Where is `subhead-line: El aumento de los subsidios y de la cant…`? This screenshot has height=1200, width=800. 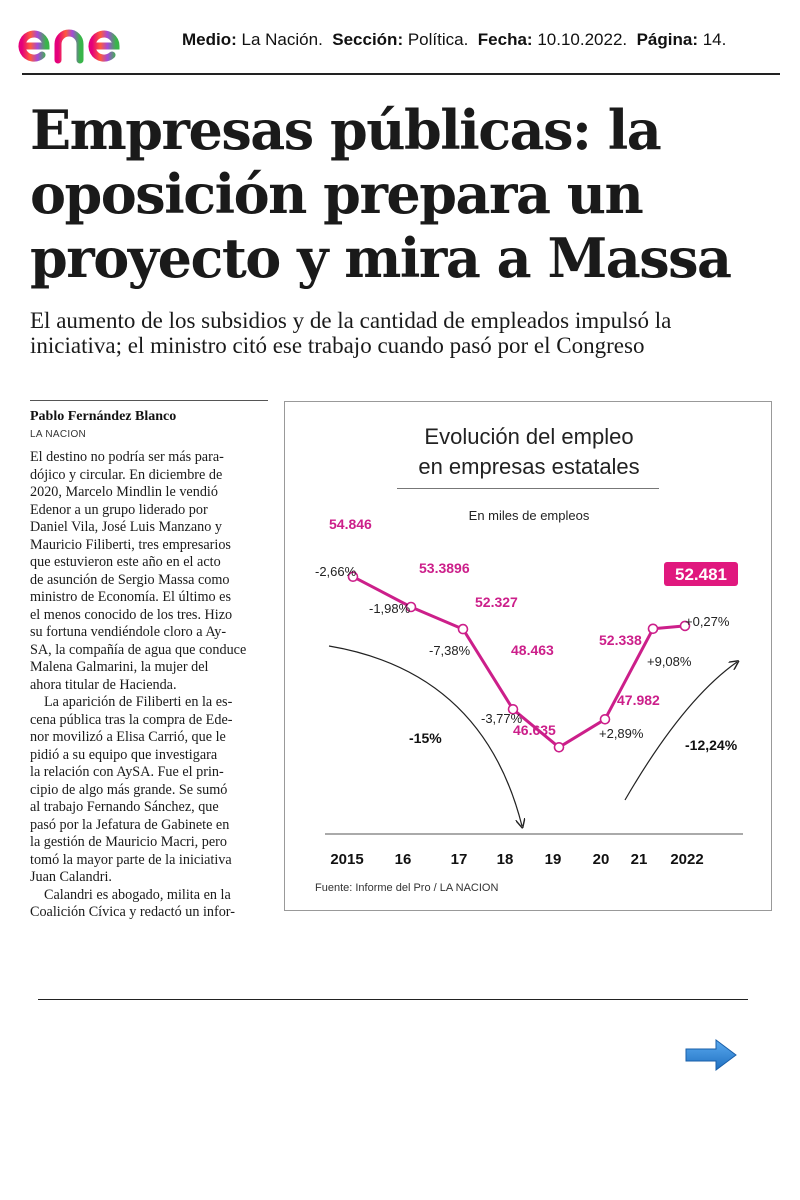
subhead-line: El aumento de los subsidios y de la cant… is located at coordinates (351, 320).